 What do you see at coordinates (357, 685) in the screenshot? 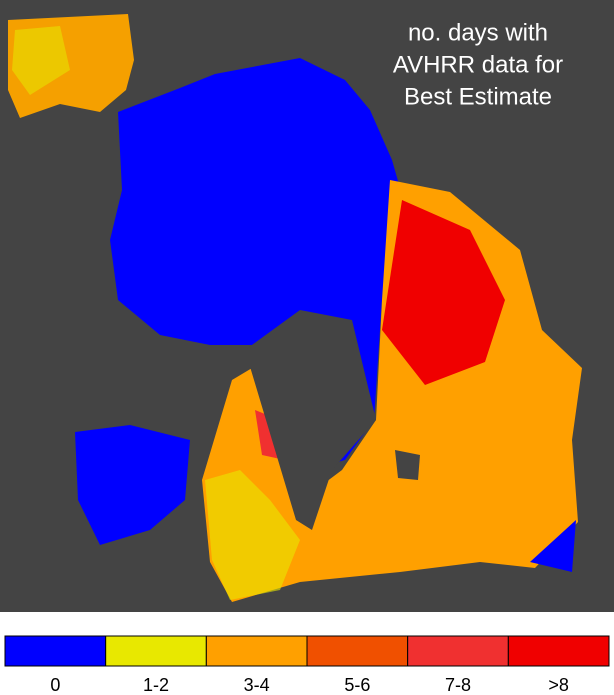
I see `legend-label: 5-6` at bounding box center [357, 685].